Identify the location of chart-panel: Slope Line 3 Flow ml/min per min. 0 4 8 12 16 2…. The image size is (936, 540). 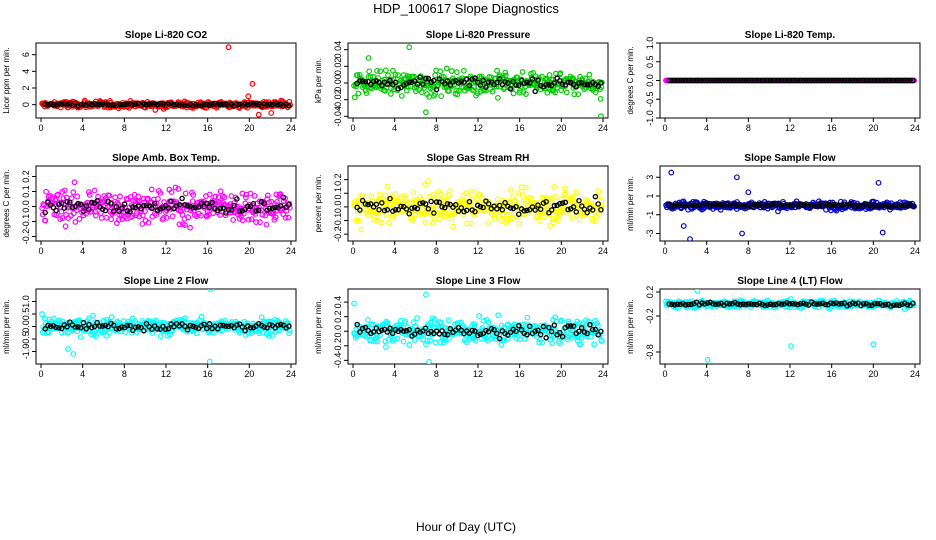
(461, 327).